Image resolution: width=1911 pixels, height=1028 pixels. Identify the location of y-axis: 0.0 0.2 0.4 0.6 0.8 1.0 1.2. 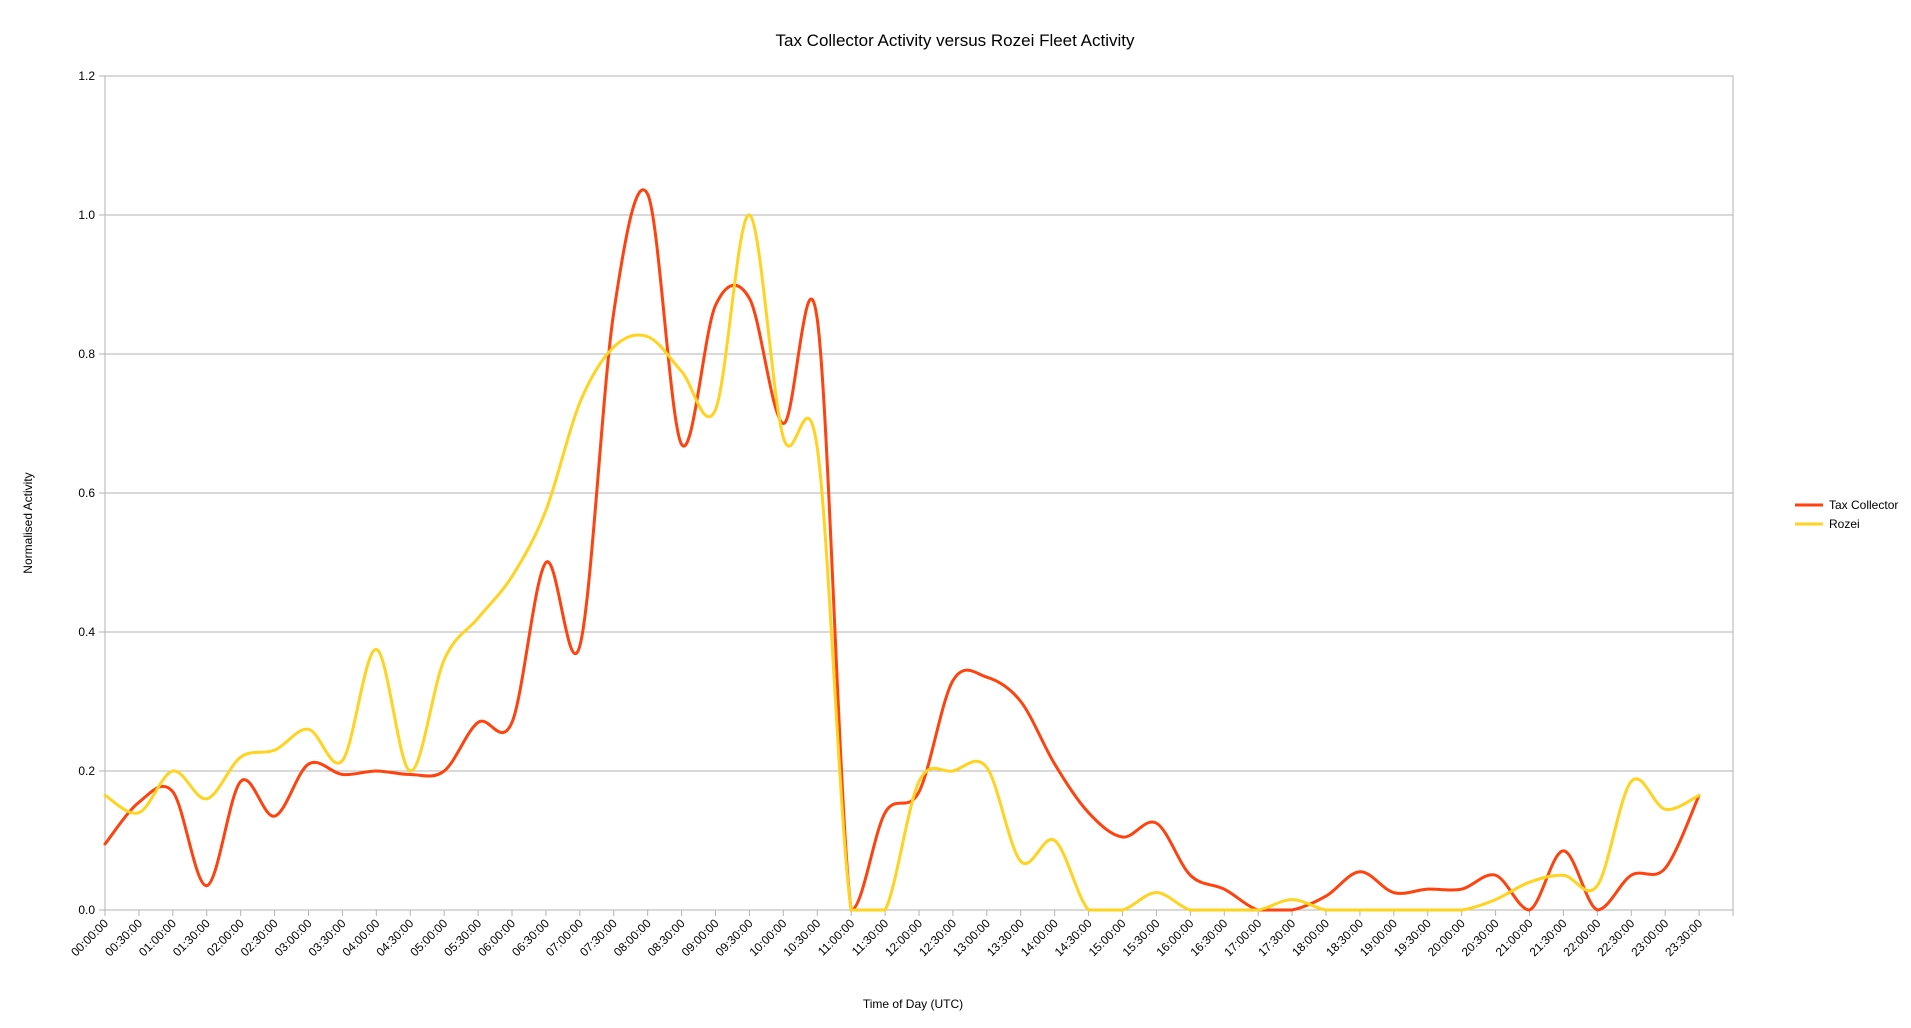
(91, 493).